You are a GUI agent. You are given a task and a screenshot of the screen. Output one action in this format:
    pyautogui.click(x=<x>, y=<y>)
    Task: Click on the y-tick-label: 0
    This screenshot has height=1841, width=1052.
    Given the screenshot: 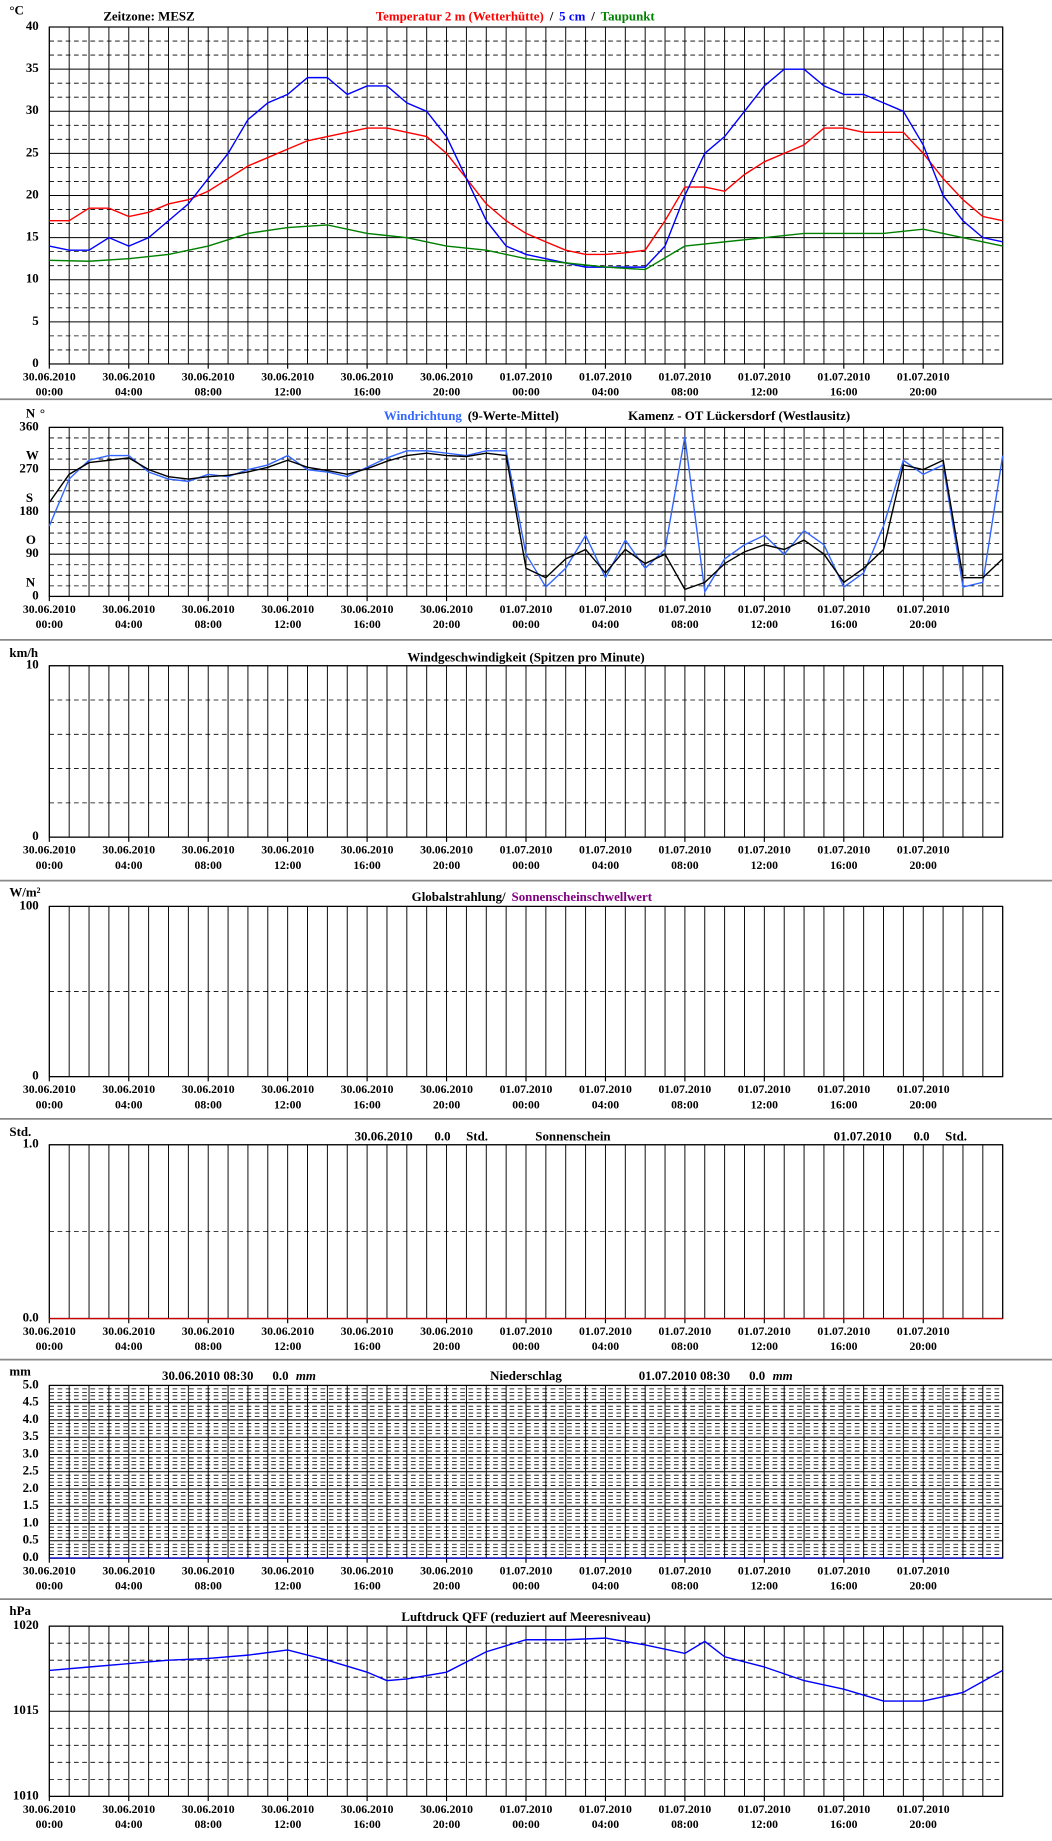 What is the action you would take?
    pyautogui.click(x=35, y=1075)
    